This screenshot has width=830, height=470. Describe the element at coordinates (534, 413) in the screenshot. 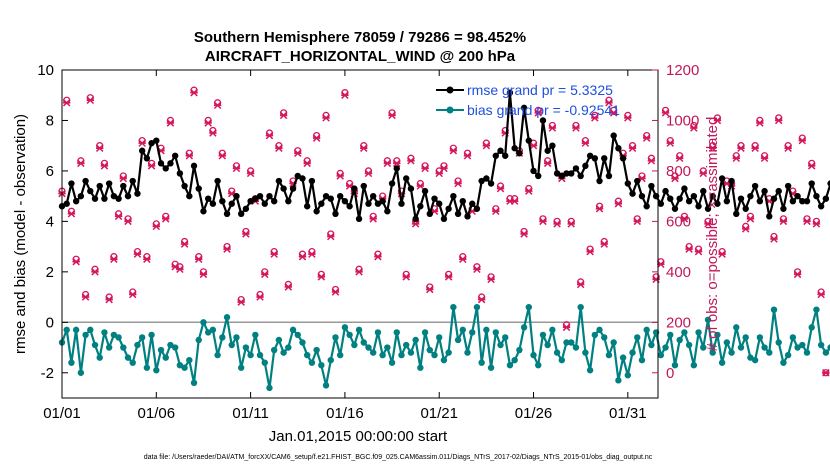

I see `x-tick-label: 01/26` at that location.